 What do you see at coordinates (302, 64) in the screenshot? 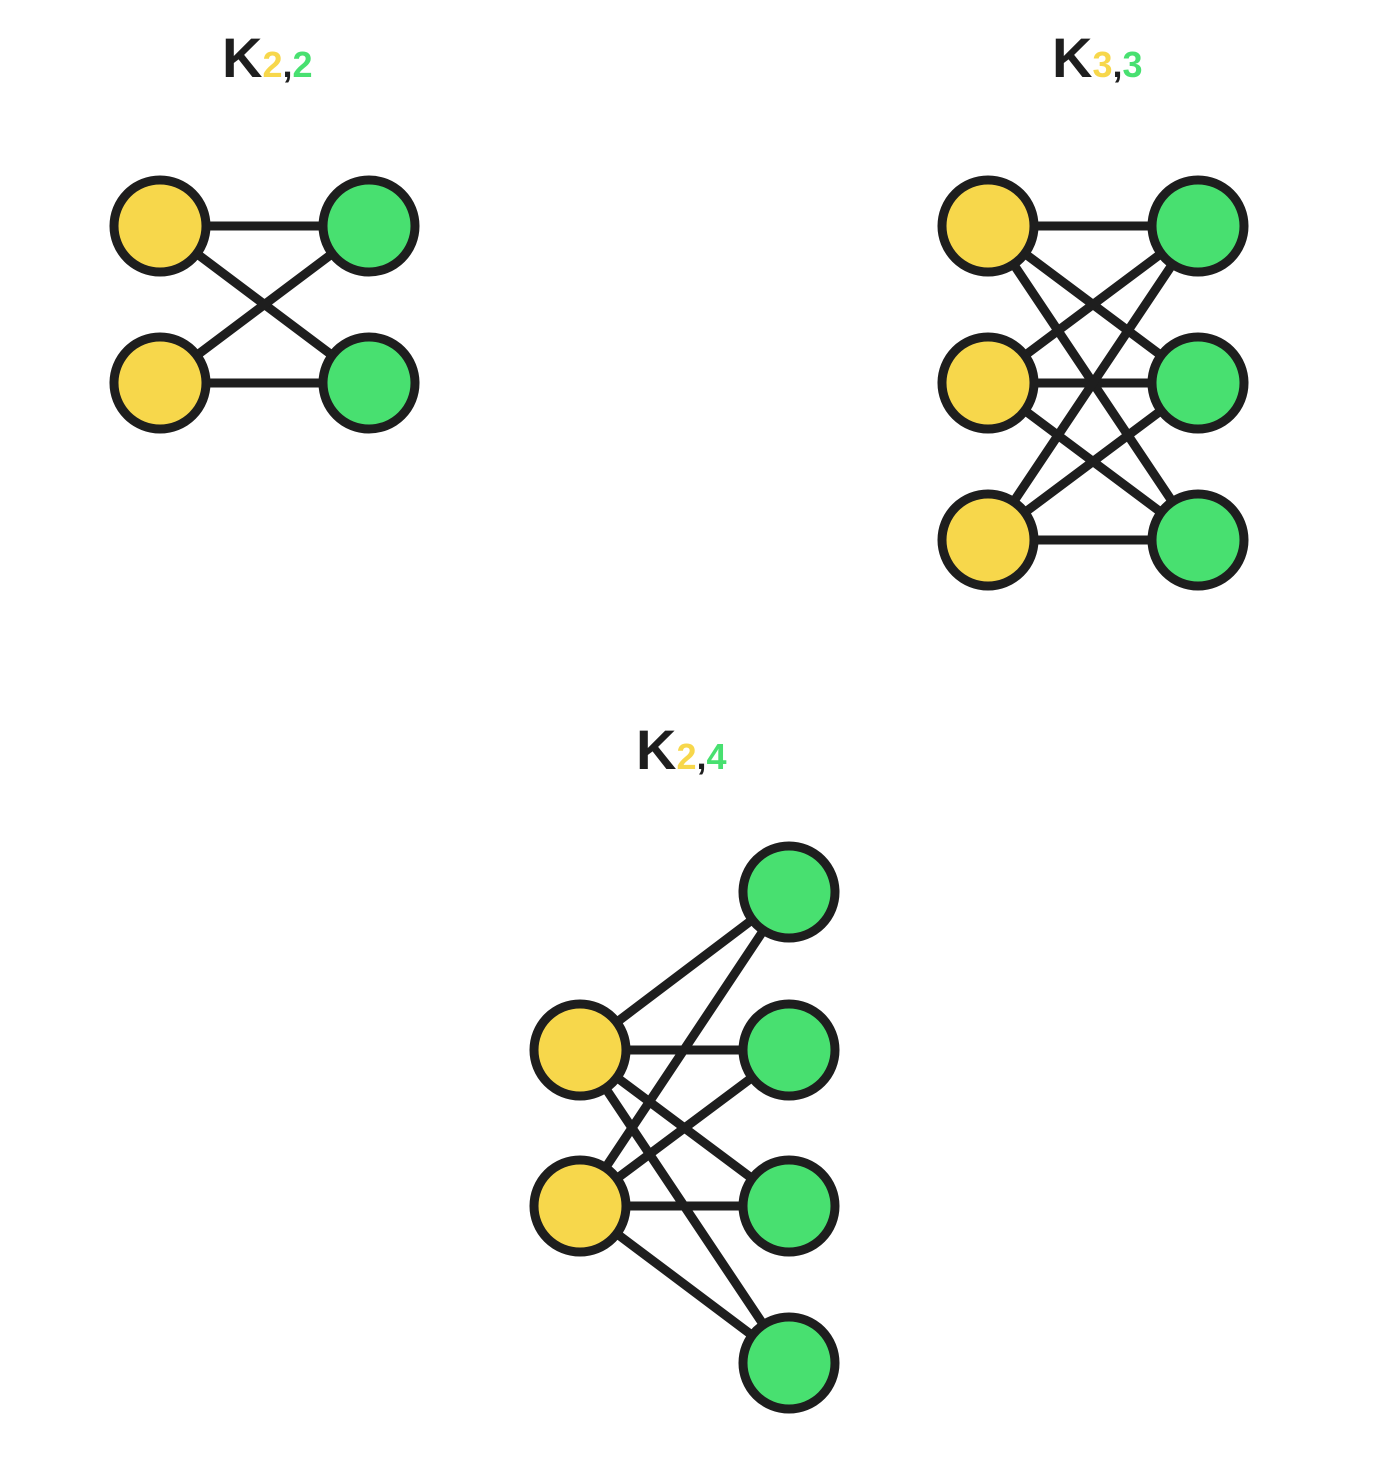
I see `subscript-part-b: 2` at bounding box center [302, 64].